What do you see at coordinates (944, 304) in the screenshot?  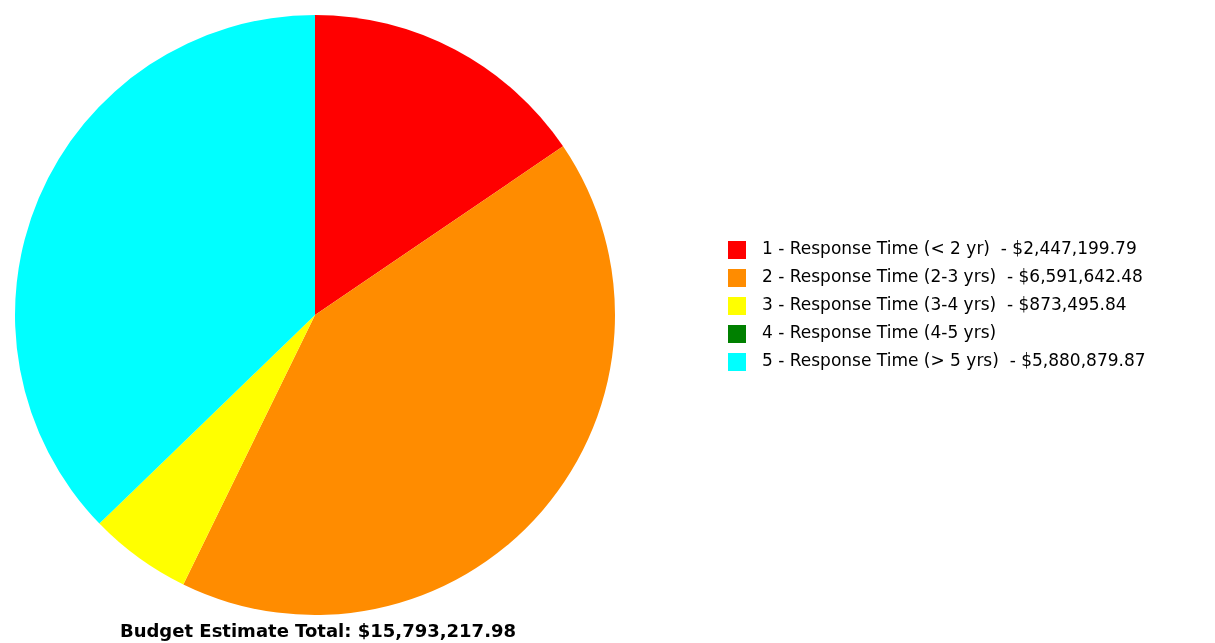 I see `legend-label: 3 - Response Time (3-4 yrs) - $873,495.84` at bounding box center [944, 304].